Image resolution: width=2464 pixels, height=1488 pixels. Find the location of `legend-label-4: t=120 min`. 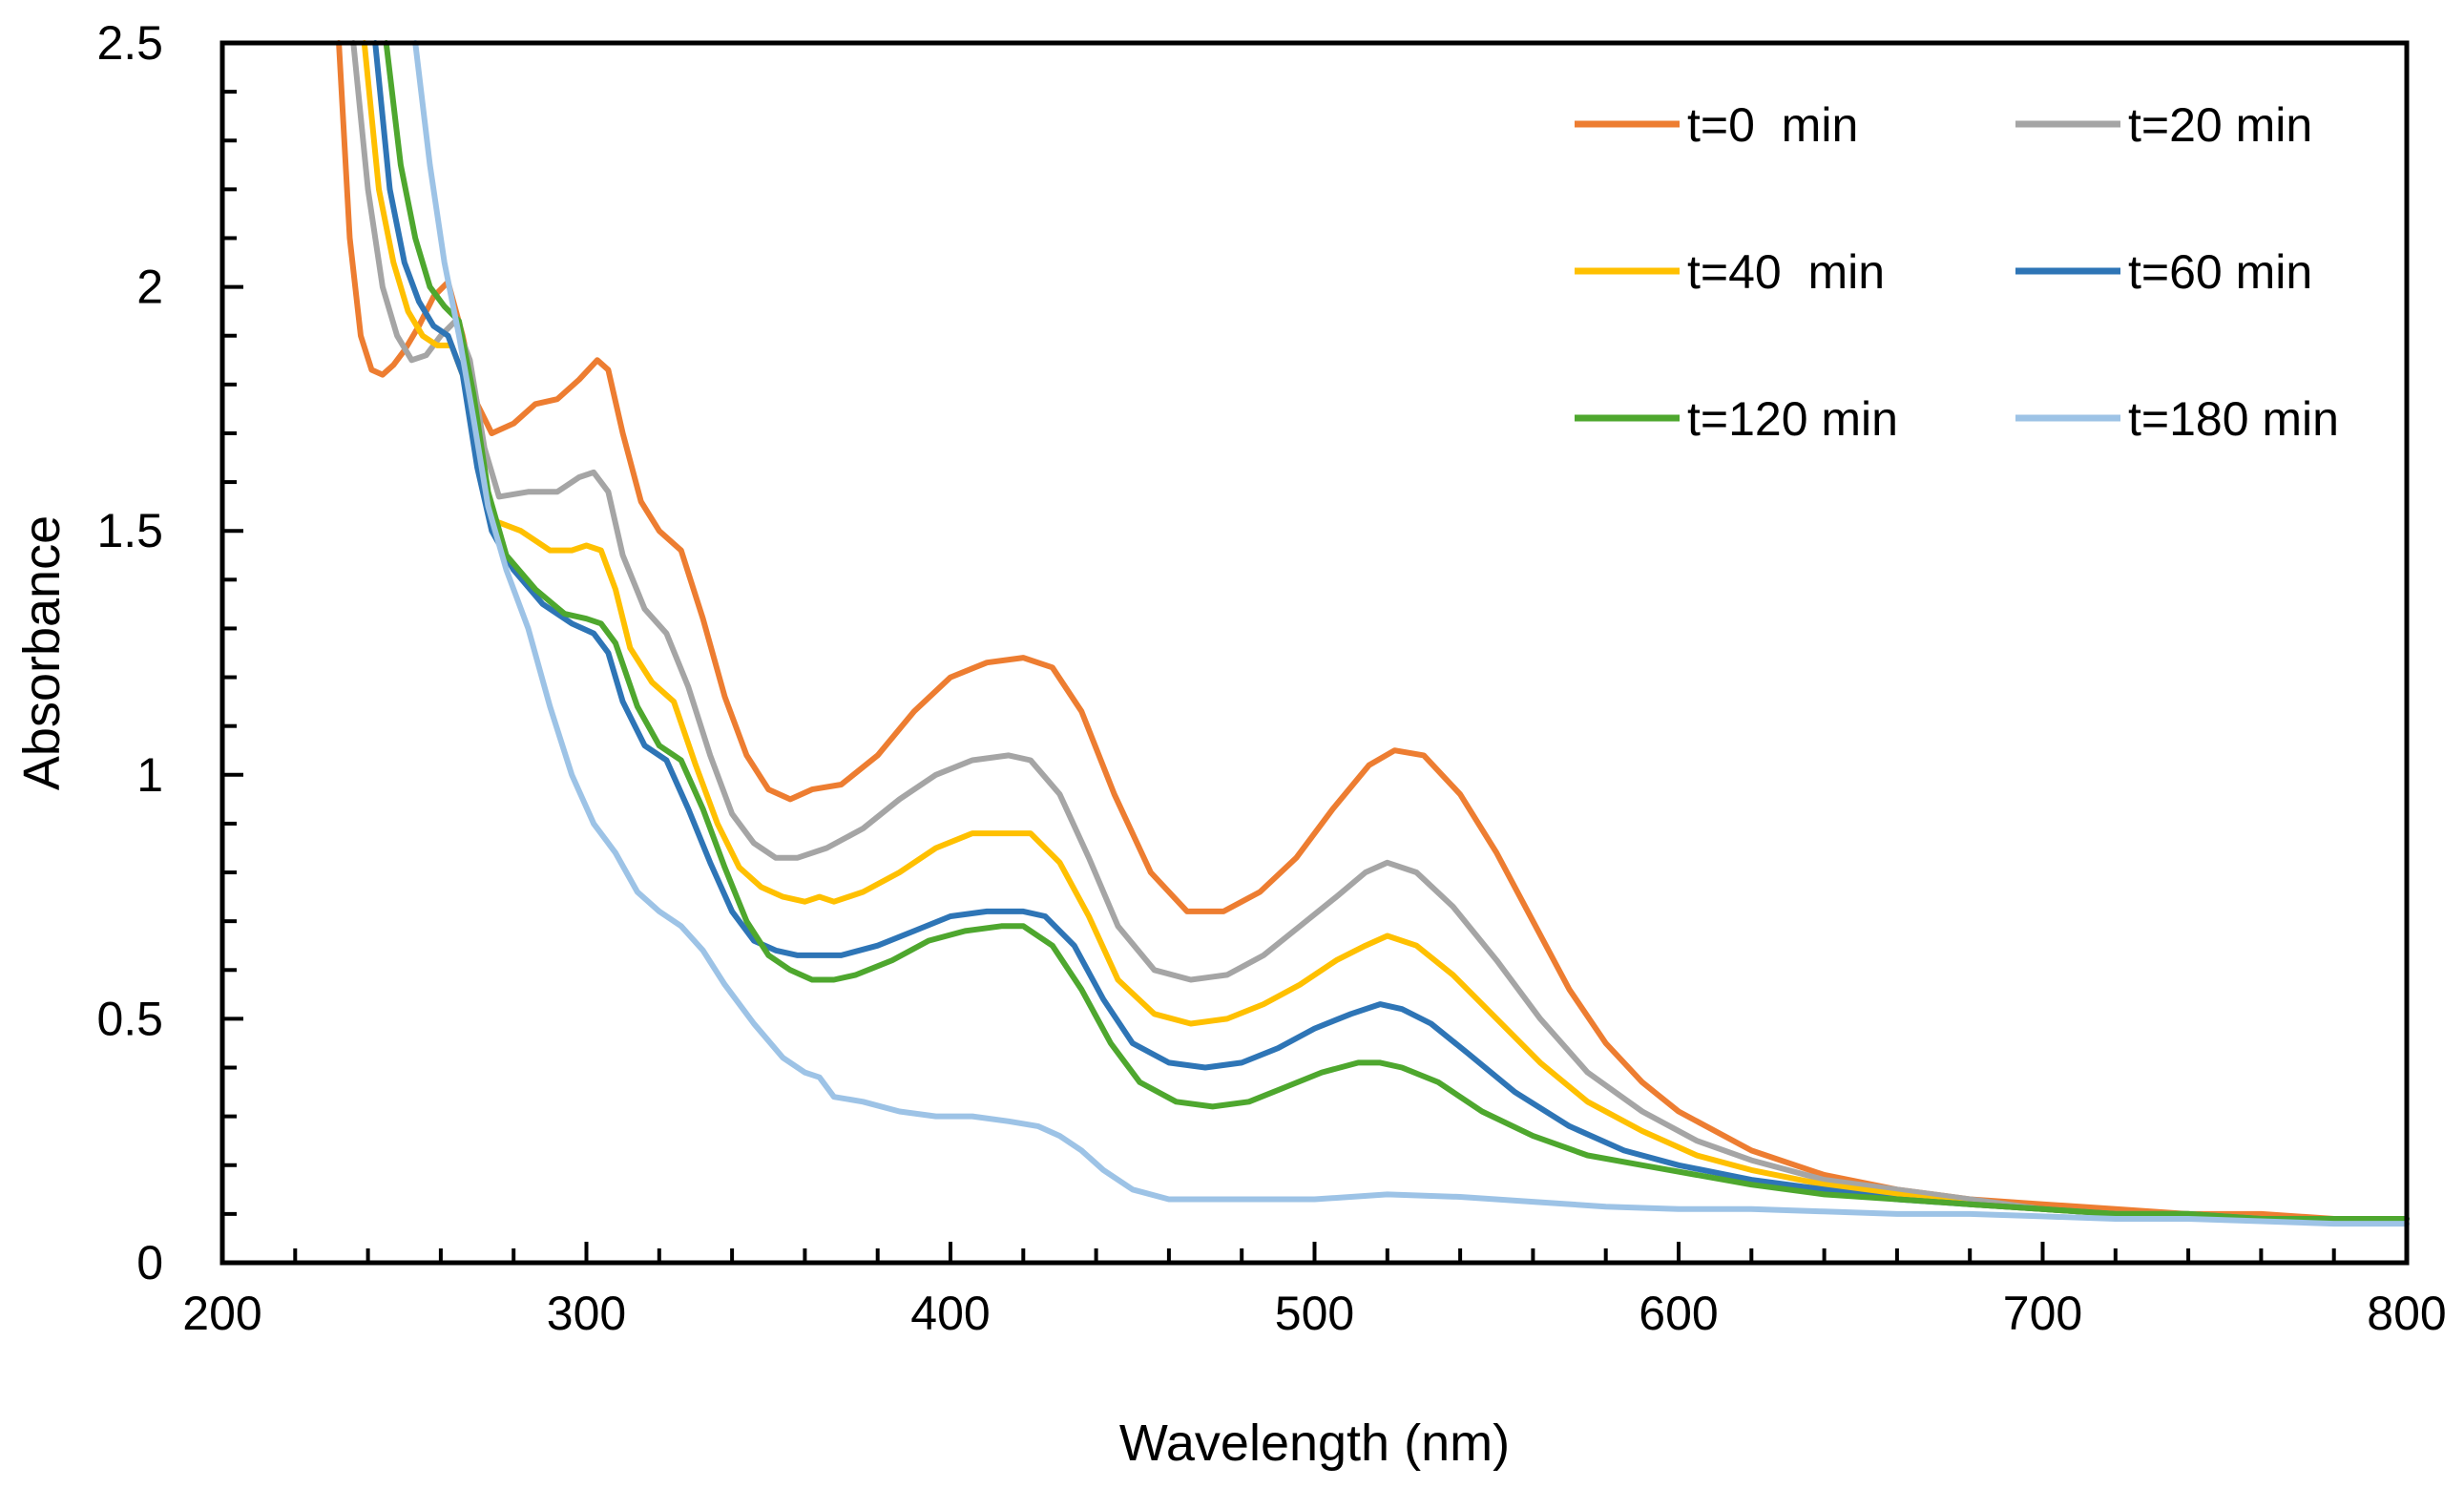

legend-label-4: t=120 min is located at coordinates (1793, 419).